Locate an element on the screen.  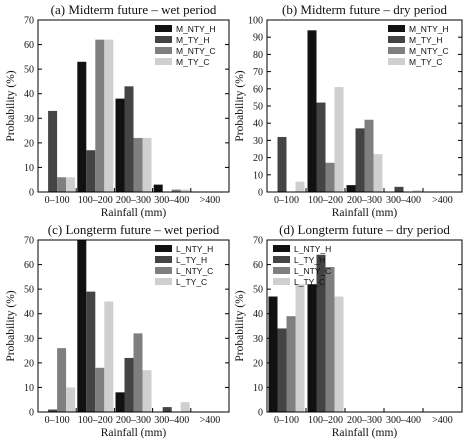
legend-label: M_NTY_H is located at coordinates (196, 29).